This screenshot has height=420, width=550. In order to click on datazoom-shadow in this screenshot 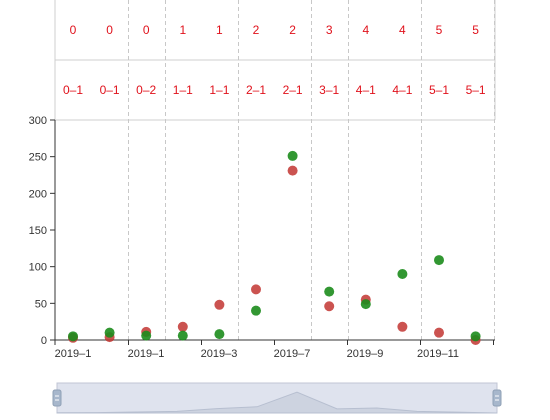, I will do `click(277, 402)`.